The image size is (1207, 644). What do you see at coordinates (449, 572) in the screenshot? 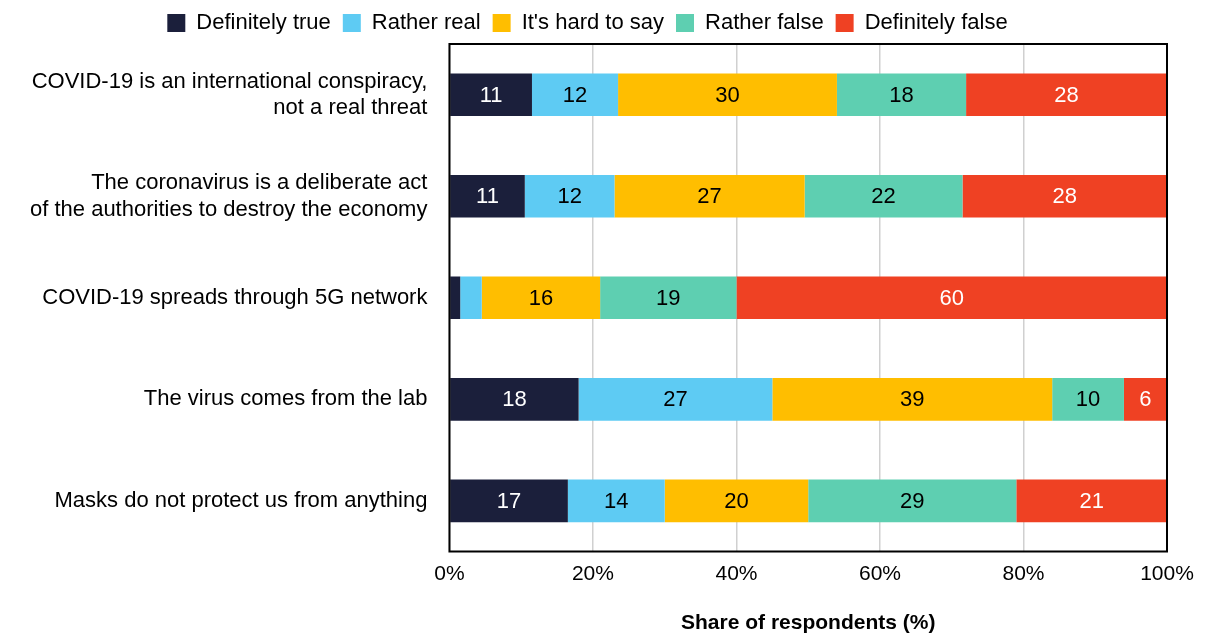
I see `x-tick-label: 0%` at bounding box center [449, 572].